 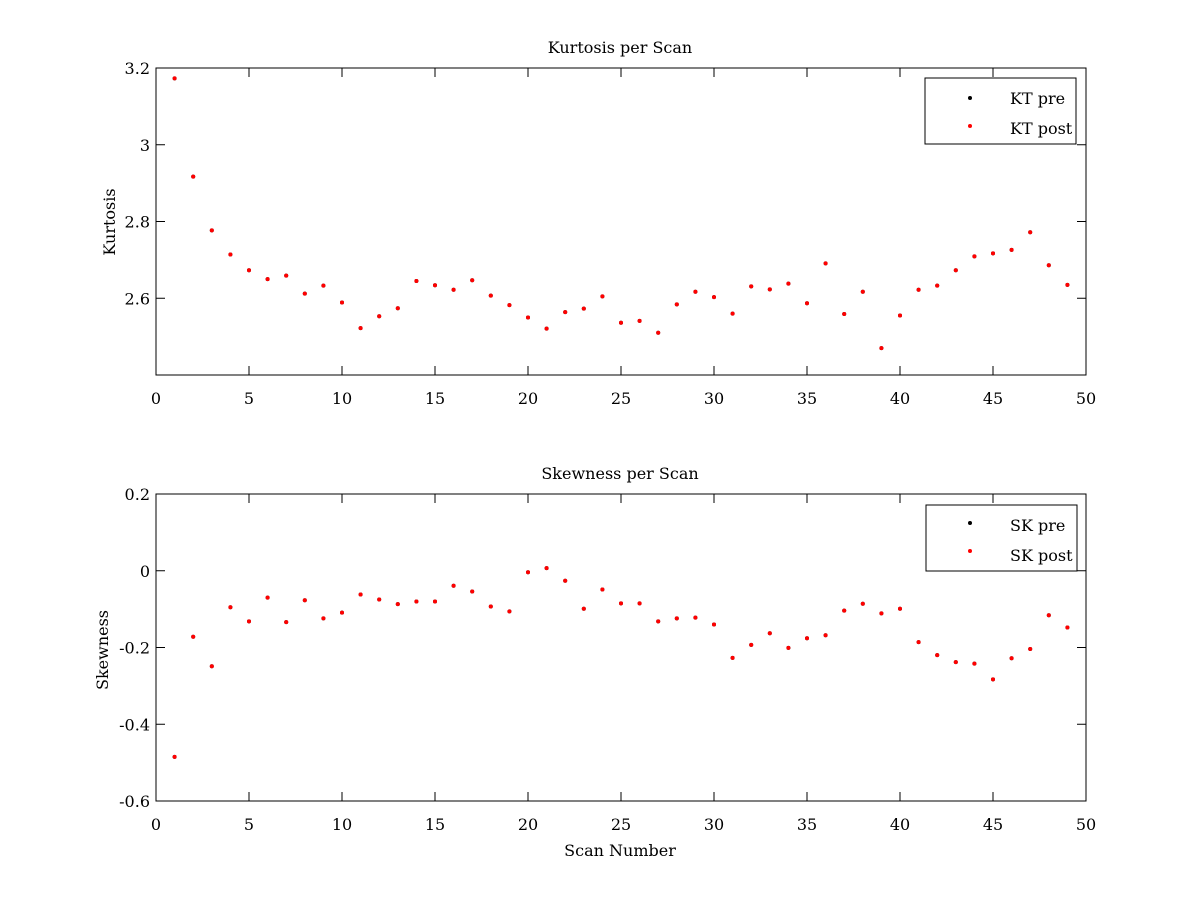 What do you see at coordinates (145, 145) in the screenshot?
I see `kurtosis-y-tick-label: 3` at bounding box center [145, 145].